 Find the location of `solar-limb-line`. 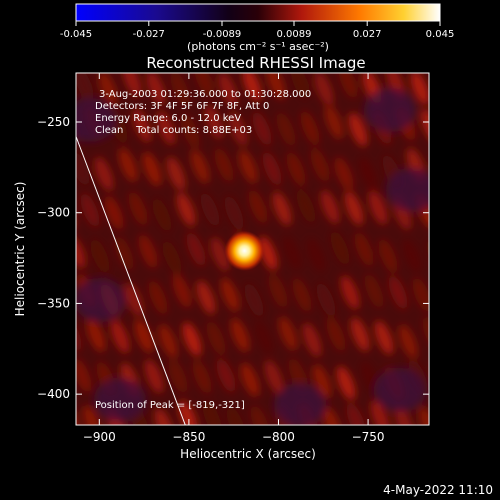

solar-limb-line is located at coordinates (131, 280).